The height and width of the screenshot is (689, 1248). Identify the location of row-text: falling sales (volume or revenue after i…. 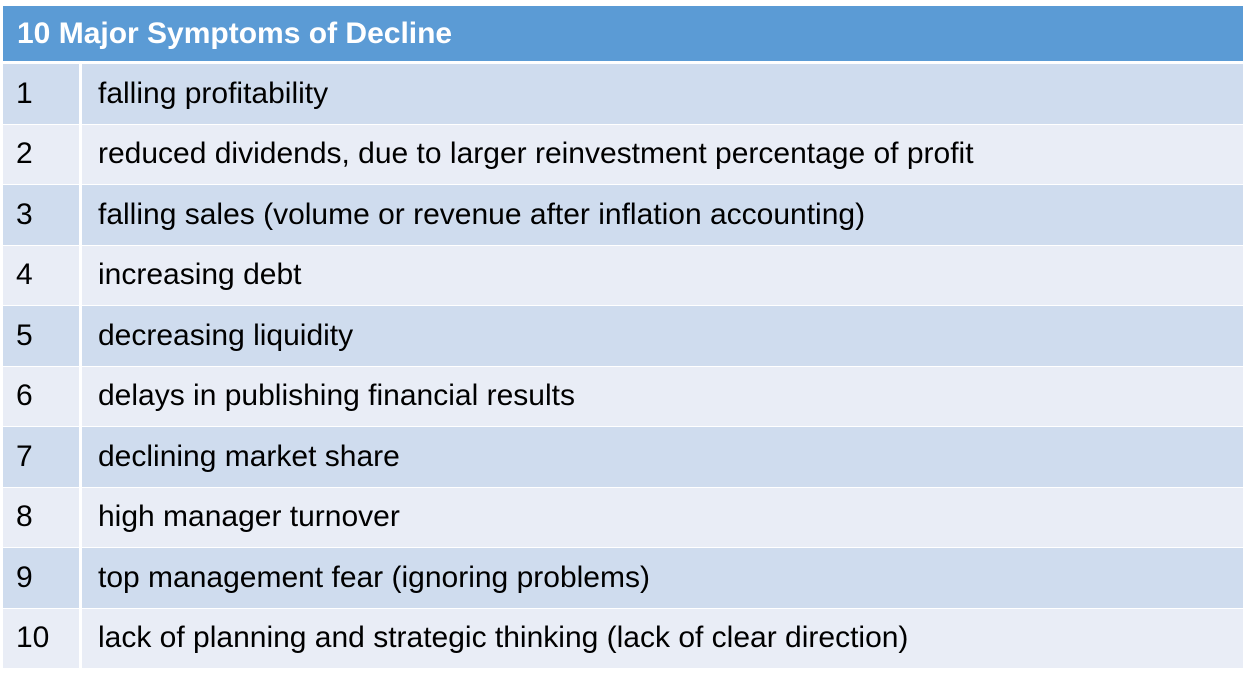
(482, 214).